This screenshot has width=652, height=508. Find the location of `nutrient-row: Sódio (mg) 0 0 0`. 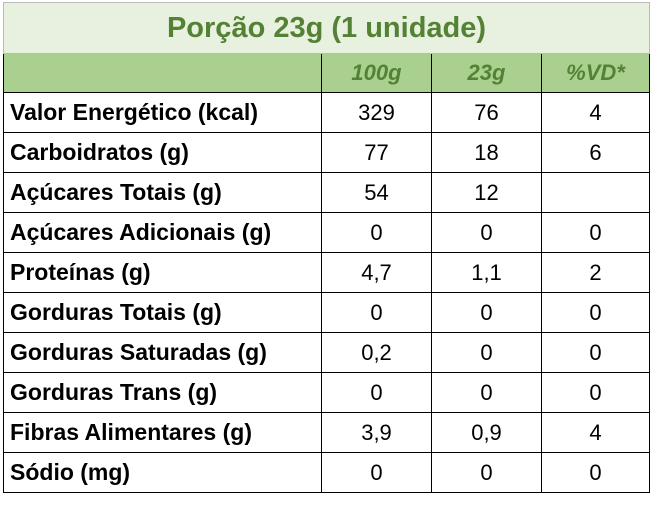

nutrient-row: Sódio (mg) 0 0 0 is located at coordinates (327, 472).